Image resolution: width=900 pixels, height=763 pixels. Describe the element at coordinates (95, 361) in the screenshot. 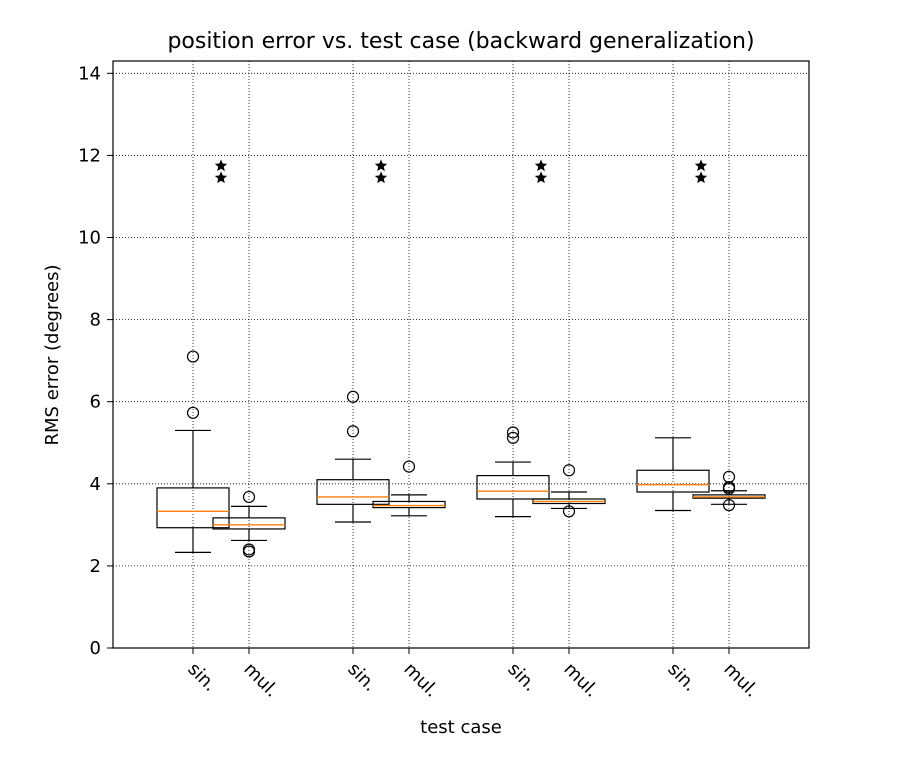

I see `y-axis-ticks: 0 2 4 6 8 10 12 14` at that location.